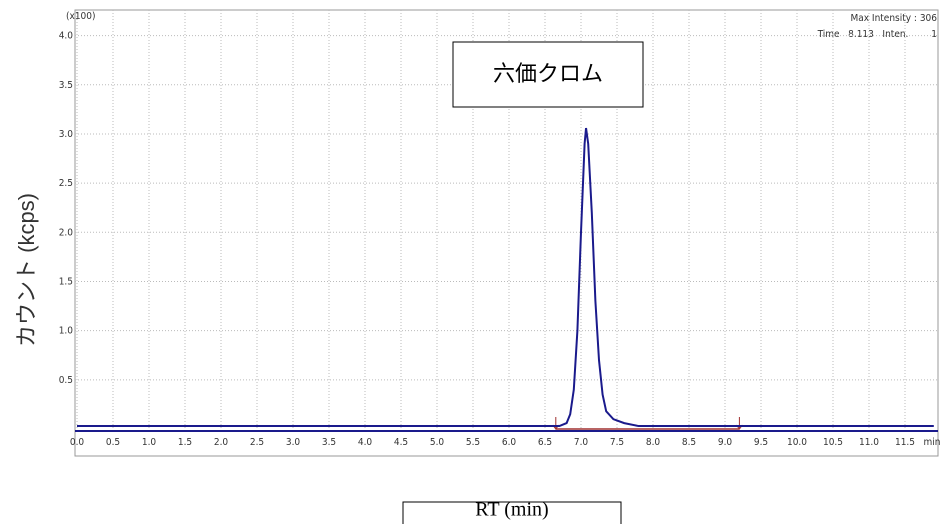 This screenshot has height=529, width=941. Describe the element at coordinates (581, 442) in the screenshot. I see `x-tick-label: 7.0` at that location.